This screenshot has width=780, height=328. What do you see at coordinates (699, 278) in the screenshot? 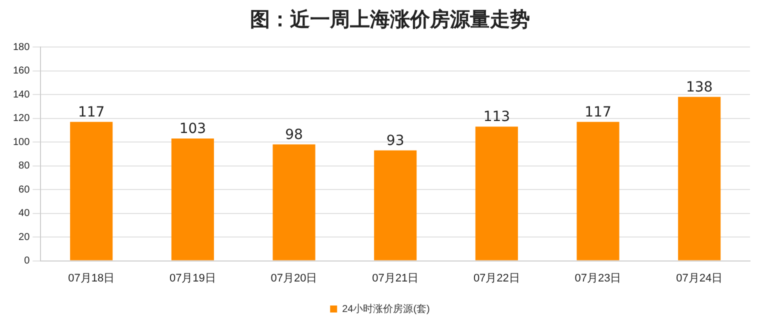
I see `x-tick-label: 07月24日` at bounding box center [699, 278].